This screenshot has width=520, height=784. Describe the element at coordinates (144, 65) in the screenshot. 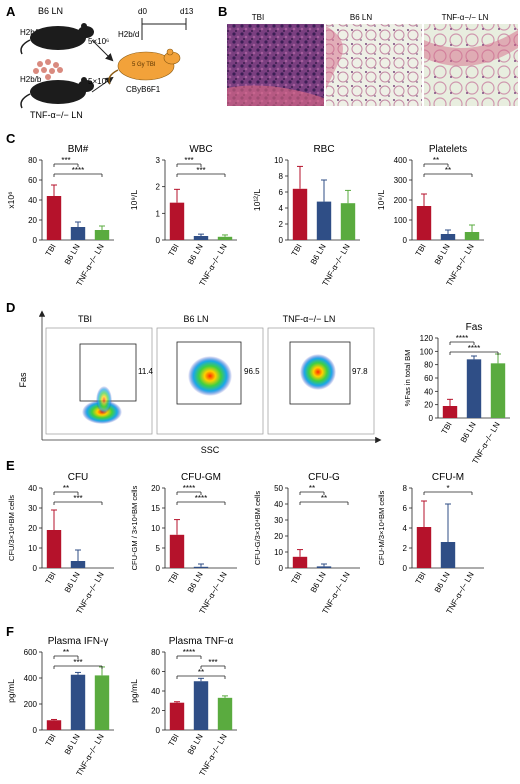

I see `treatment-label: 5 Gy TBI` at that location.